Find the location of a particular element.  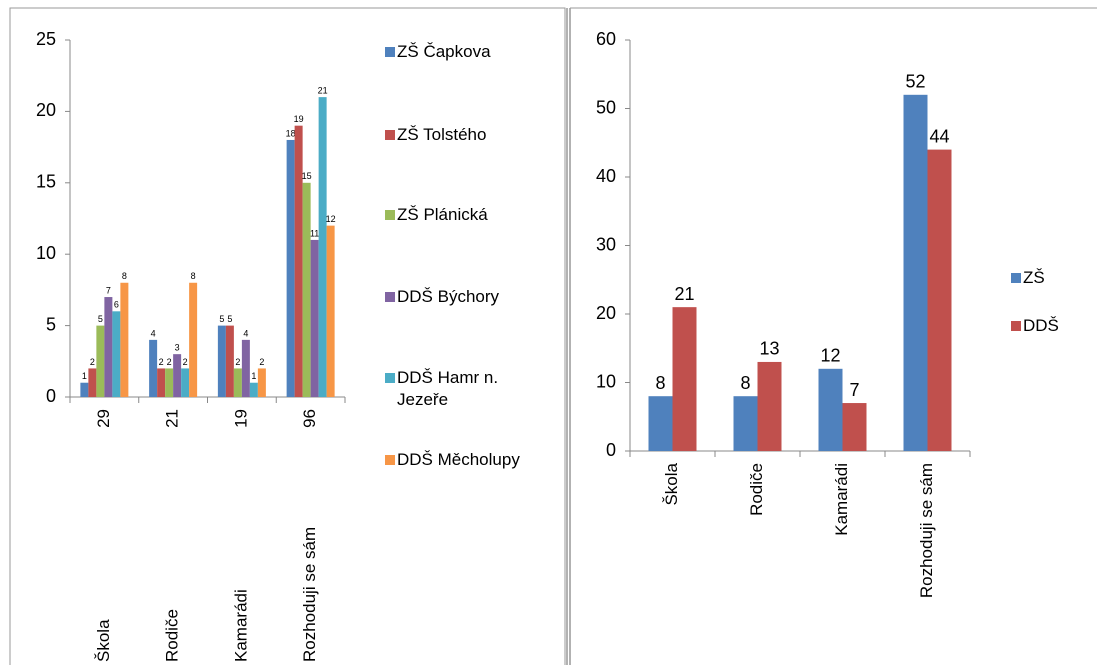

y-tick-label: 15 is located at coordinates (46, 182).